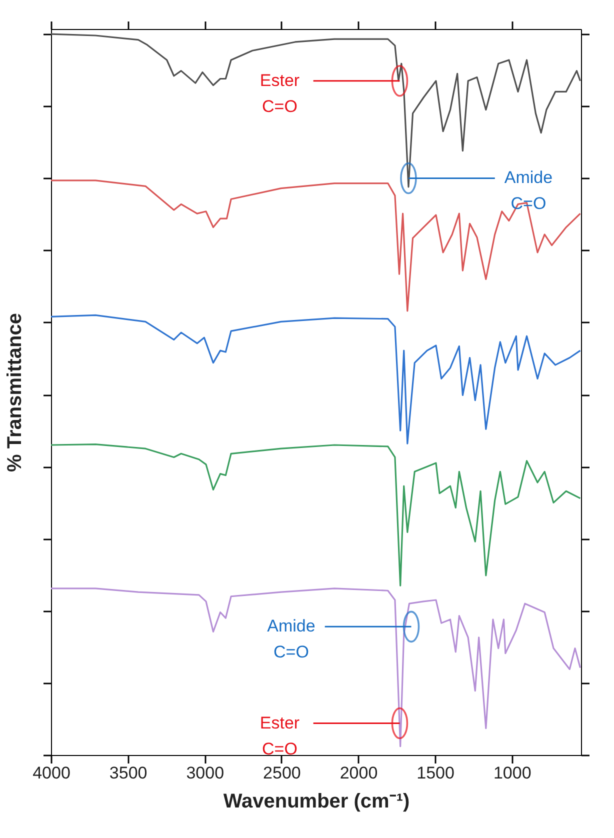  Describe the element at coordinates (51, 773) in the screenshot. I see `x-tick-label: 4000` at that location.